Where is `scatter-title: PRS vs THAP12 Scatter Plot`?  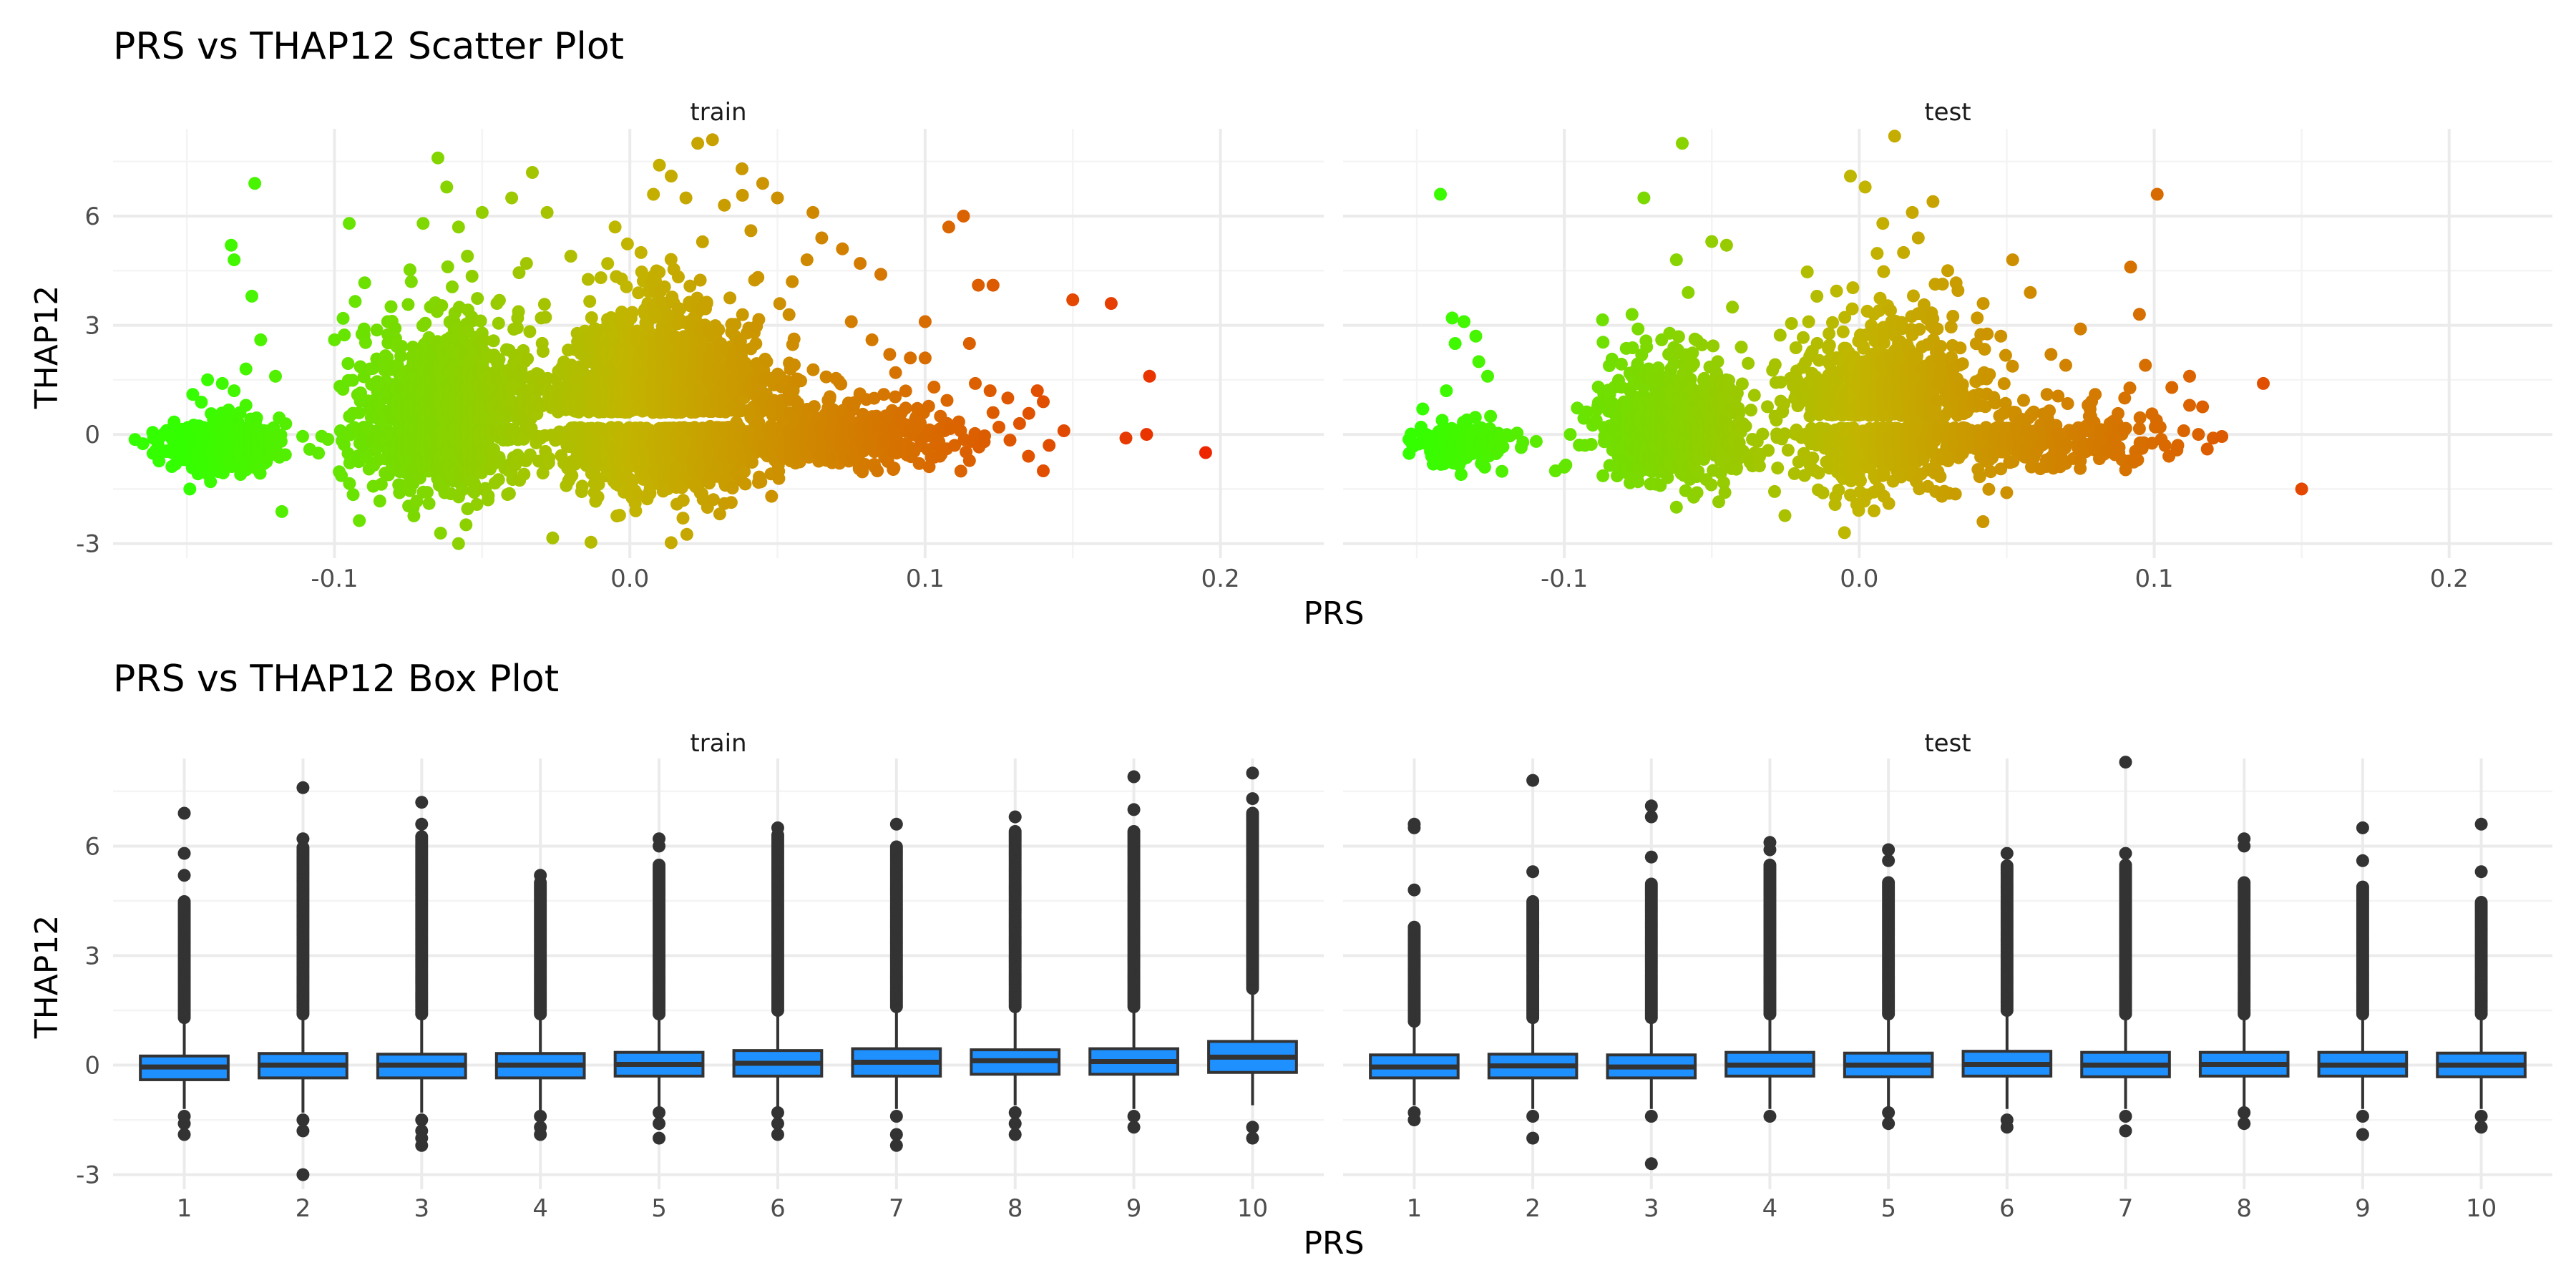
scatter-title: PRS vs THAP12 Scatter Plot is located at coordinates (368, 46).